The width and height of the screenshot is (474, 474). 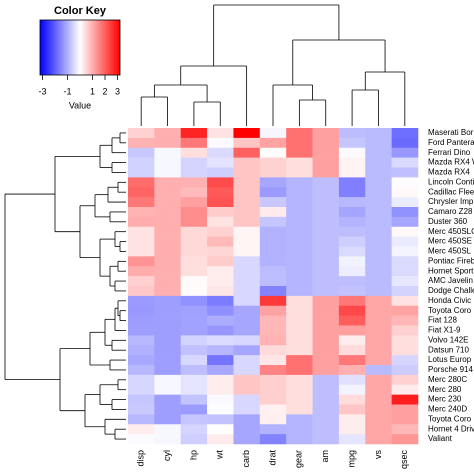 I want to click on key-tick-label: -1, so click(x=67, y=91).